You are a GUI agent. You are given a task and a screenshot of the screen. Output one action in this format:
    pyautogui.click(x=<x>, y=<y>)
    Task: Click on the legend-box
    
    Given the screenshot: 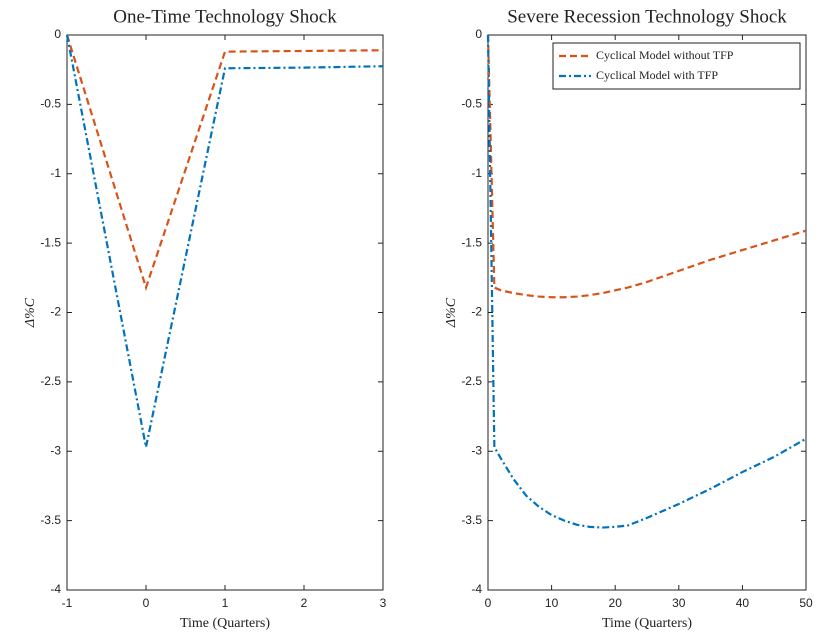 What is the action you would take?
    pyautogui.click(x=676, y=66)
    